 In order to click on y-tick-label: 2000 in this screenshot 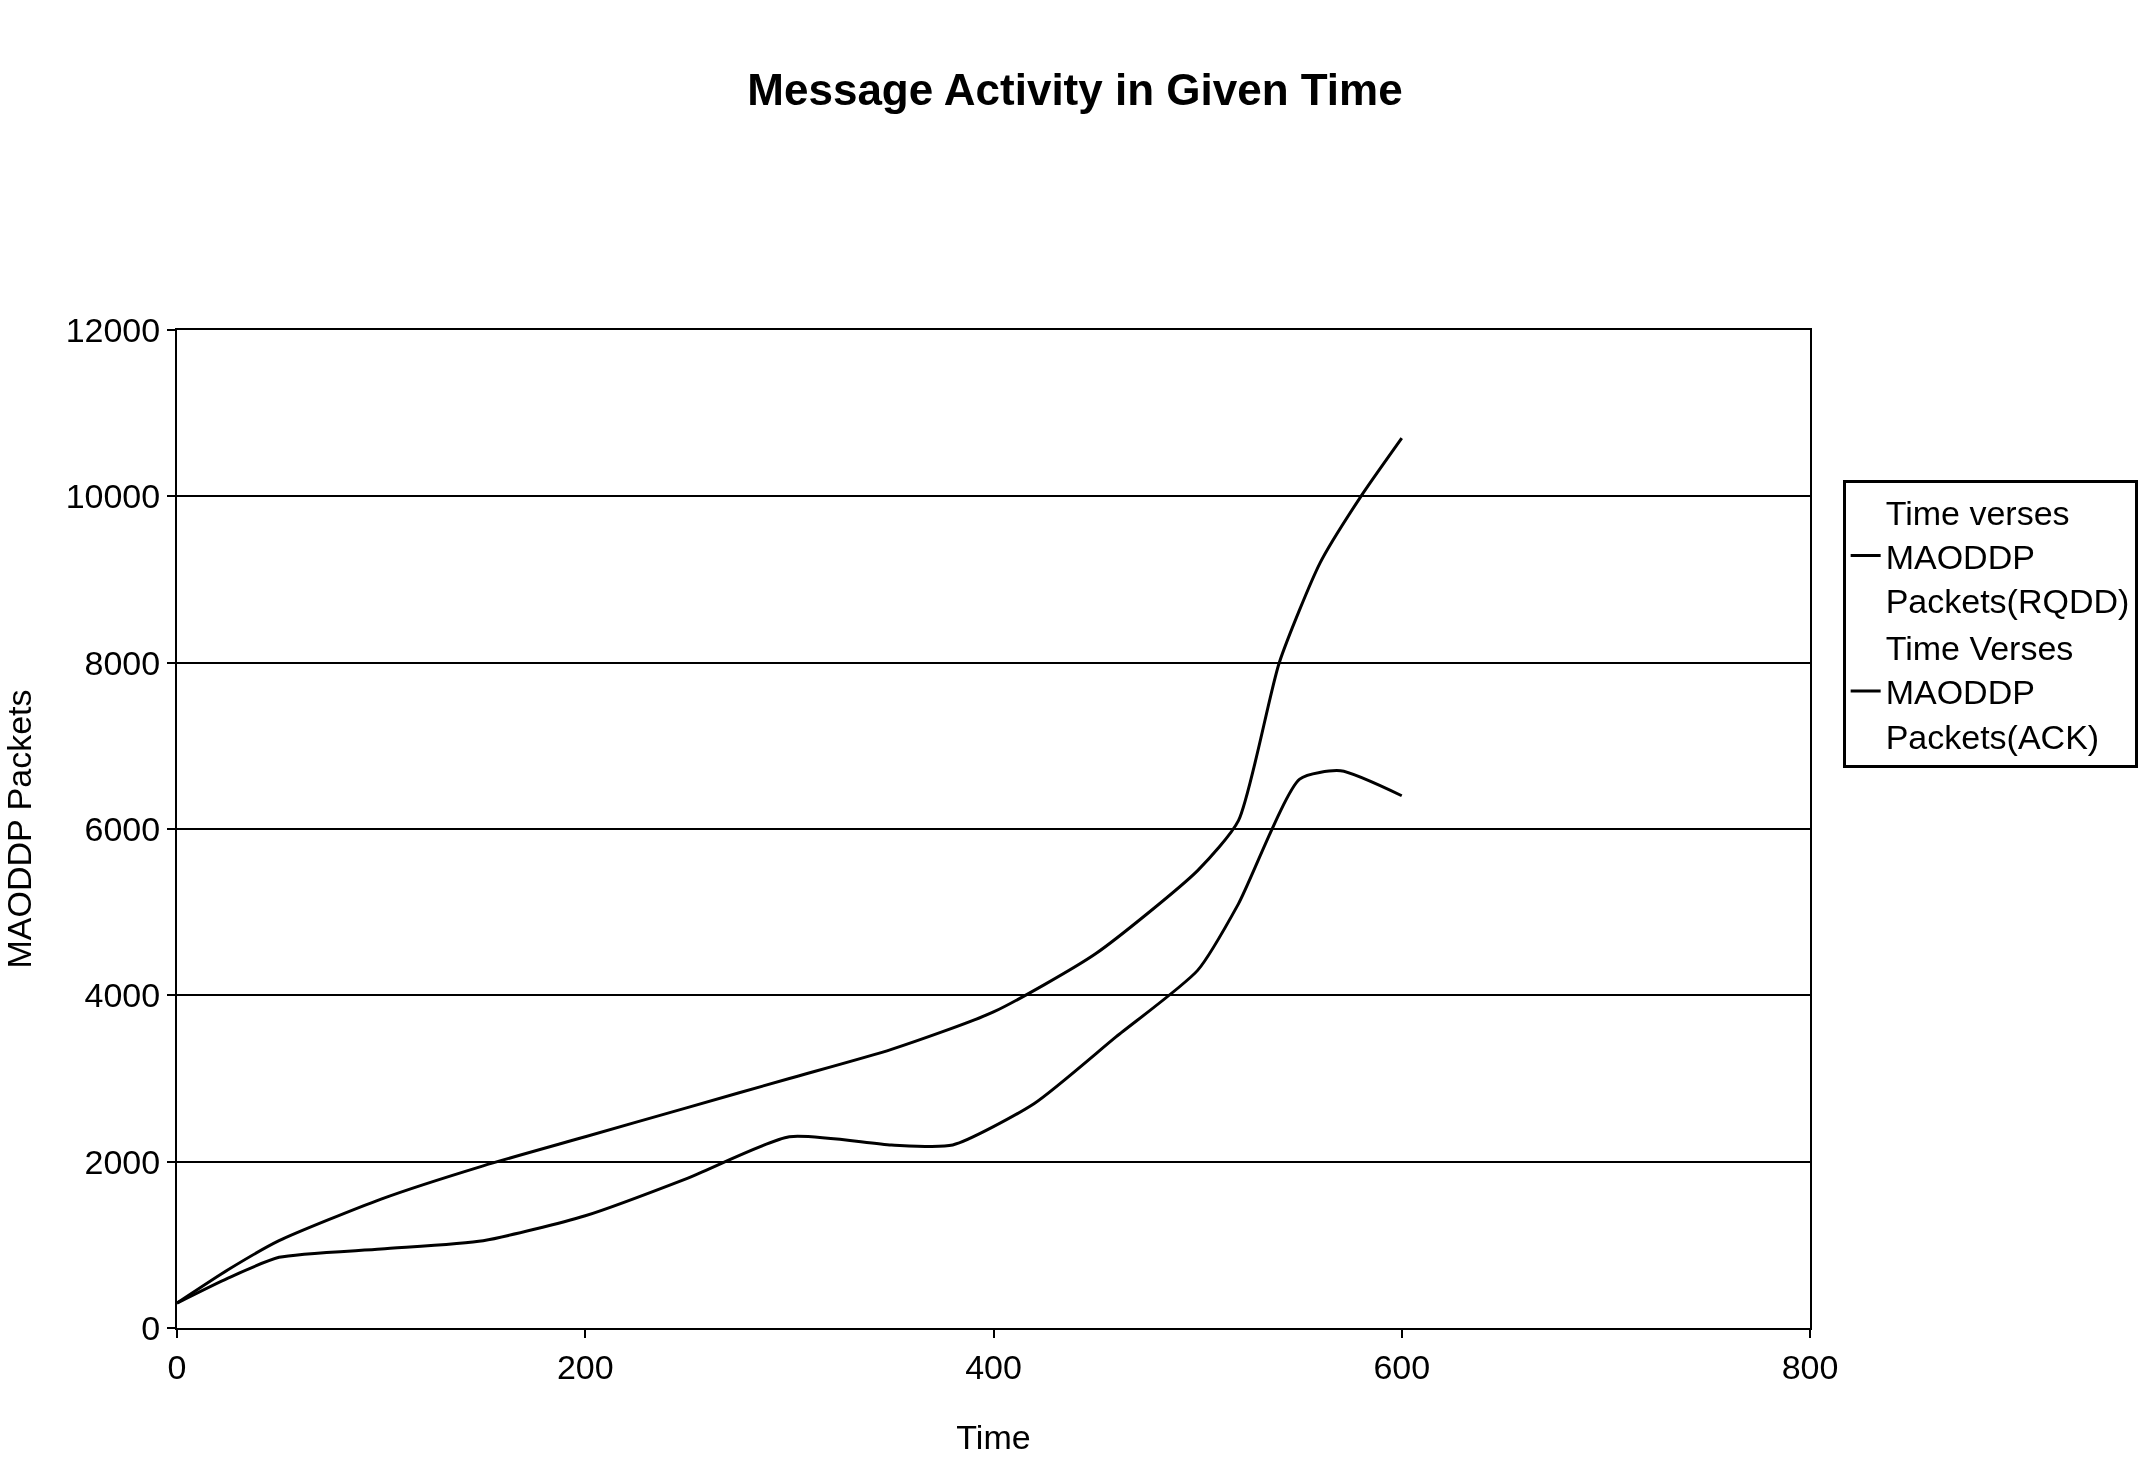, I will do `click(122, 1161)`.